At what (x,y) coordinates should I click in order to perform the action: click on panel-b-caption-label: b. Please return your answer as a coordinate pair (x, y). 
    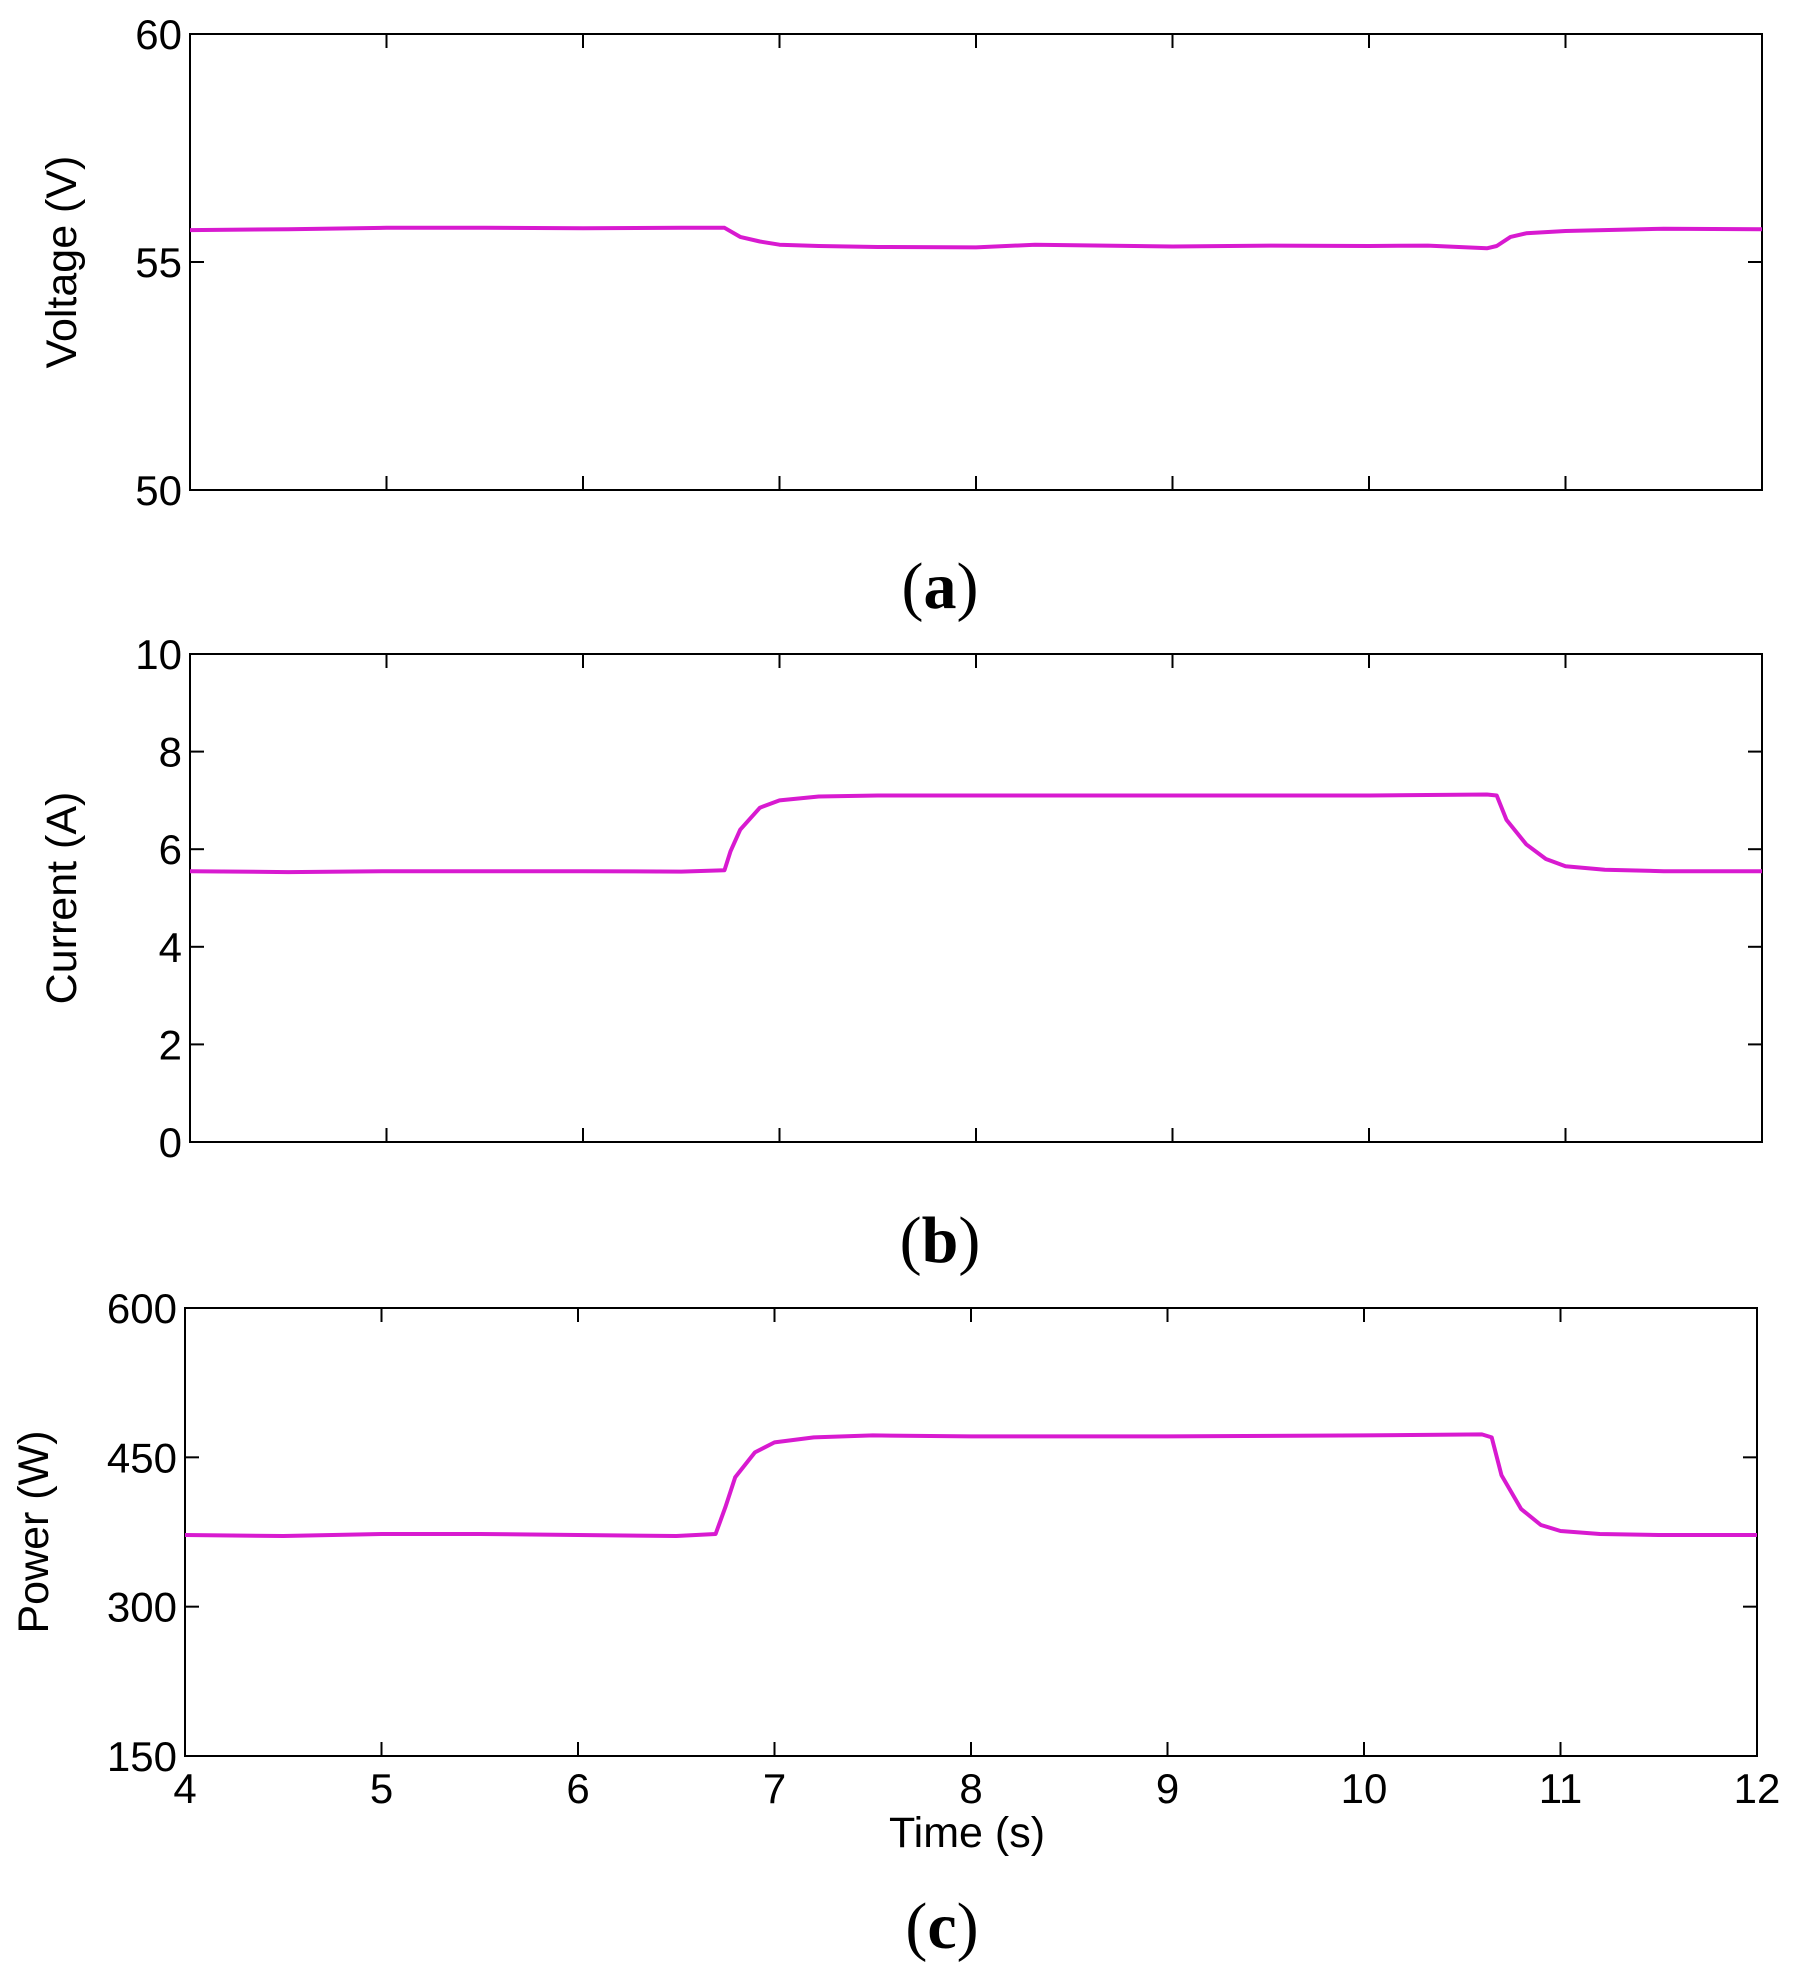
    Looking at the image, I should click on (940, 1240).